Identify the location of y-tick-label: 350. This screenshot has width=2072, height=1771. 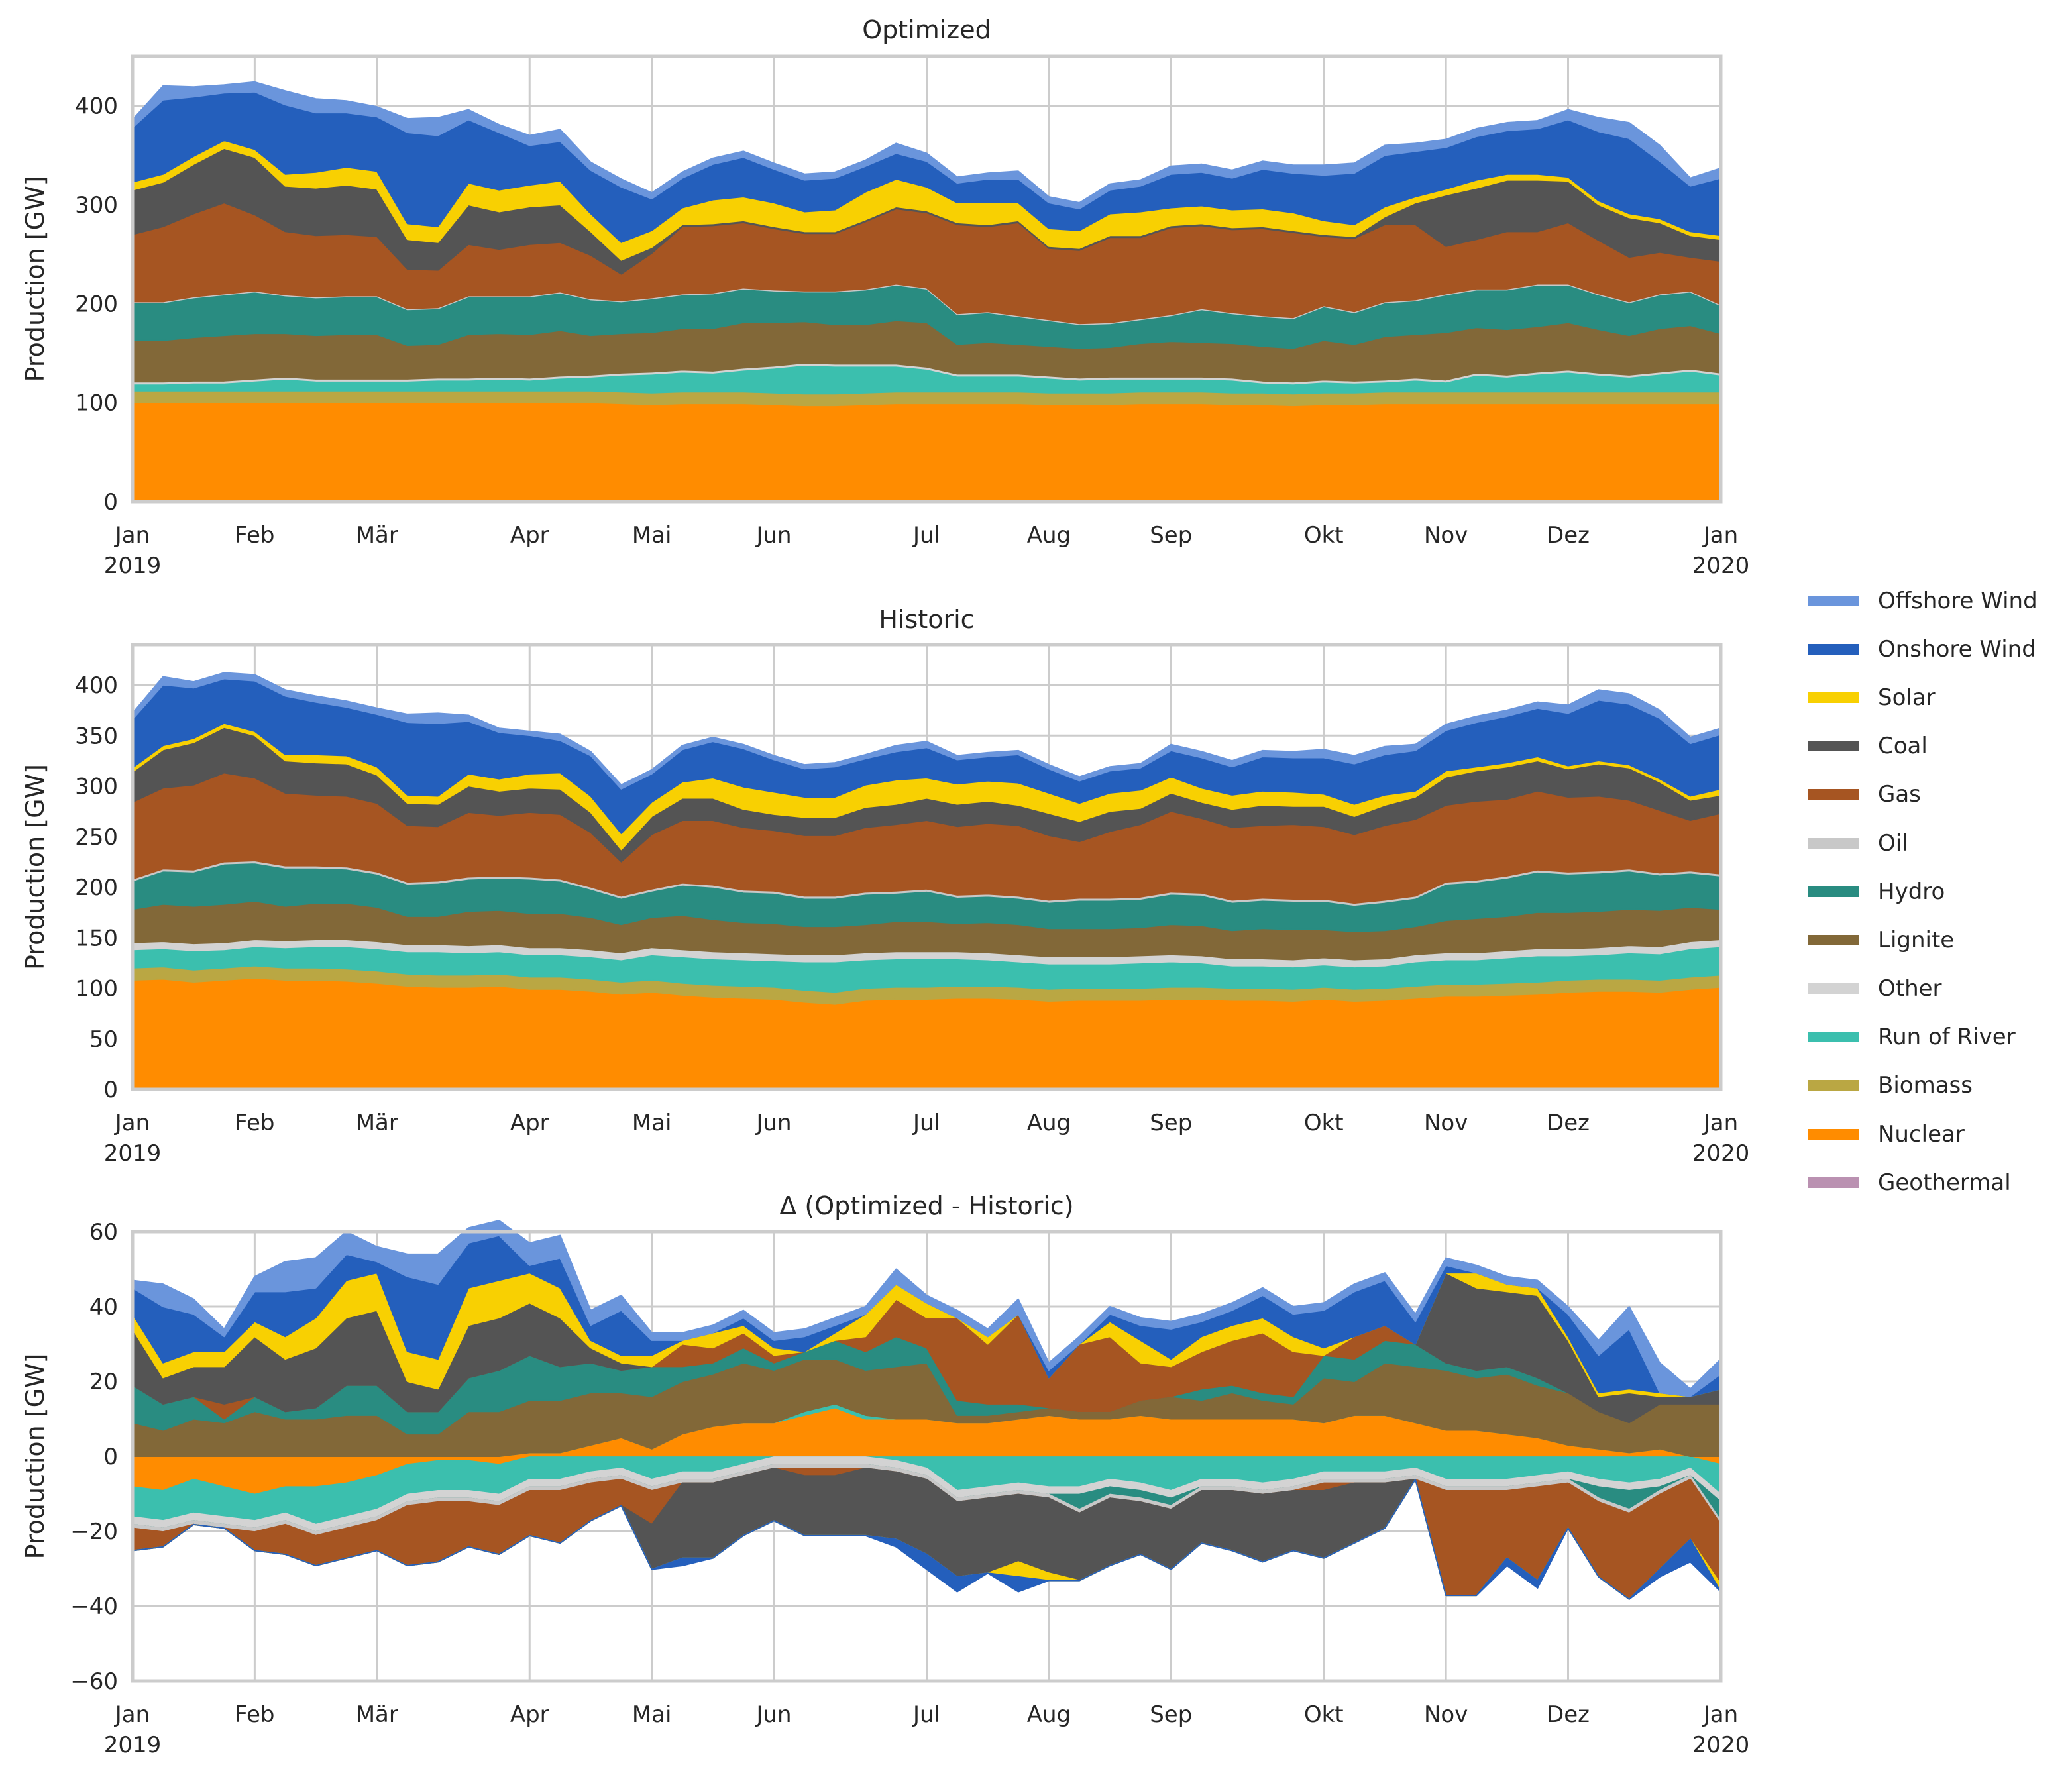
(96, 736).